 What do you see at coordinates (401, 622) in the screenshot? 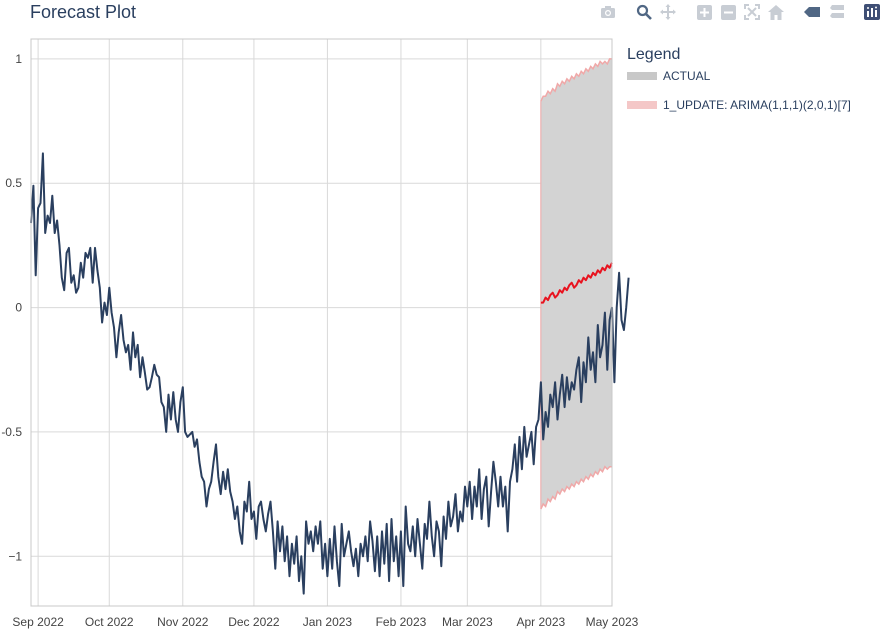
I see `x-tick-label: Feb 2023` at bounding box center [401, 622].